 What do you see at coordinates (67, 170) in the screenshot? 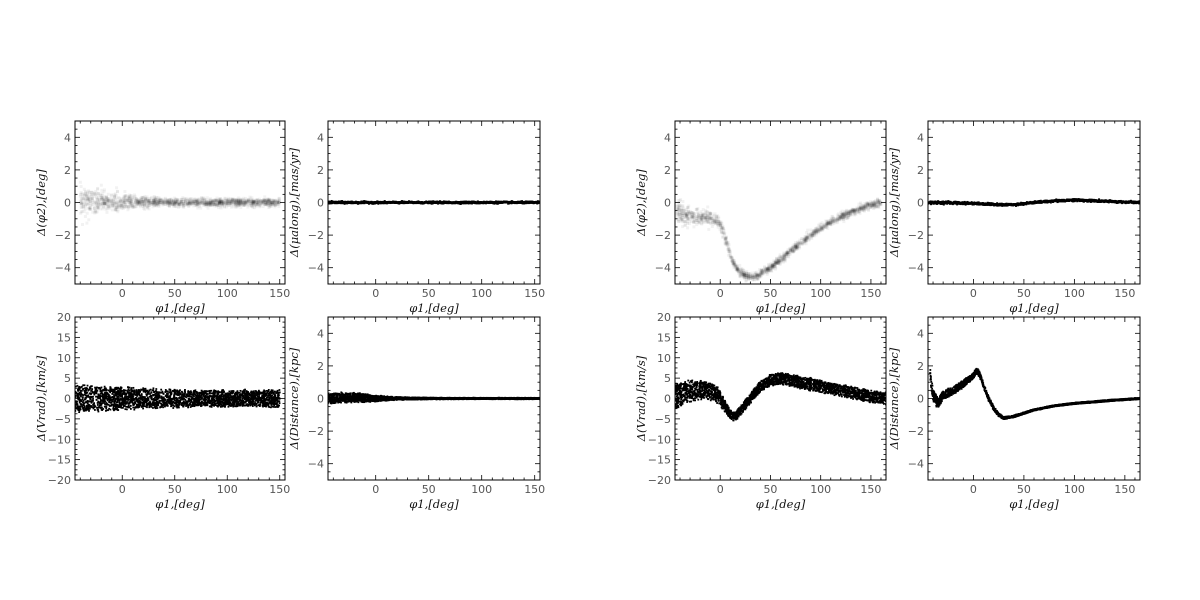
I see `y-tick-label: 2` at bounding box center [67, 170].